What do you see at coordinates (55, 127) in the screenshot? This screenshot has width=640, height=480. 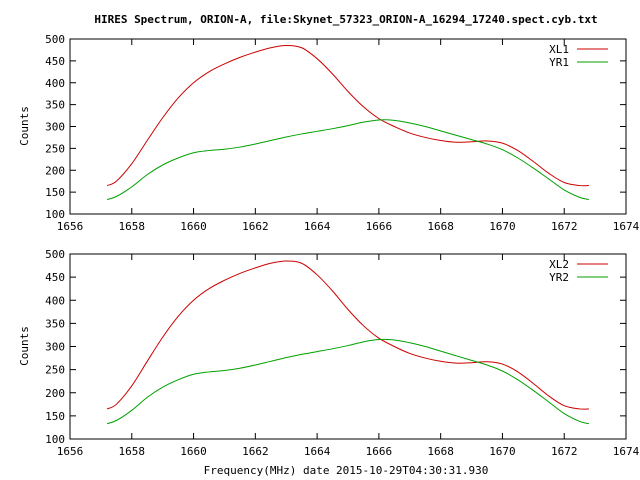 I see `top-y-tick-label: 300` at bounding box center [55, 127].